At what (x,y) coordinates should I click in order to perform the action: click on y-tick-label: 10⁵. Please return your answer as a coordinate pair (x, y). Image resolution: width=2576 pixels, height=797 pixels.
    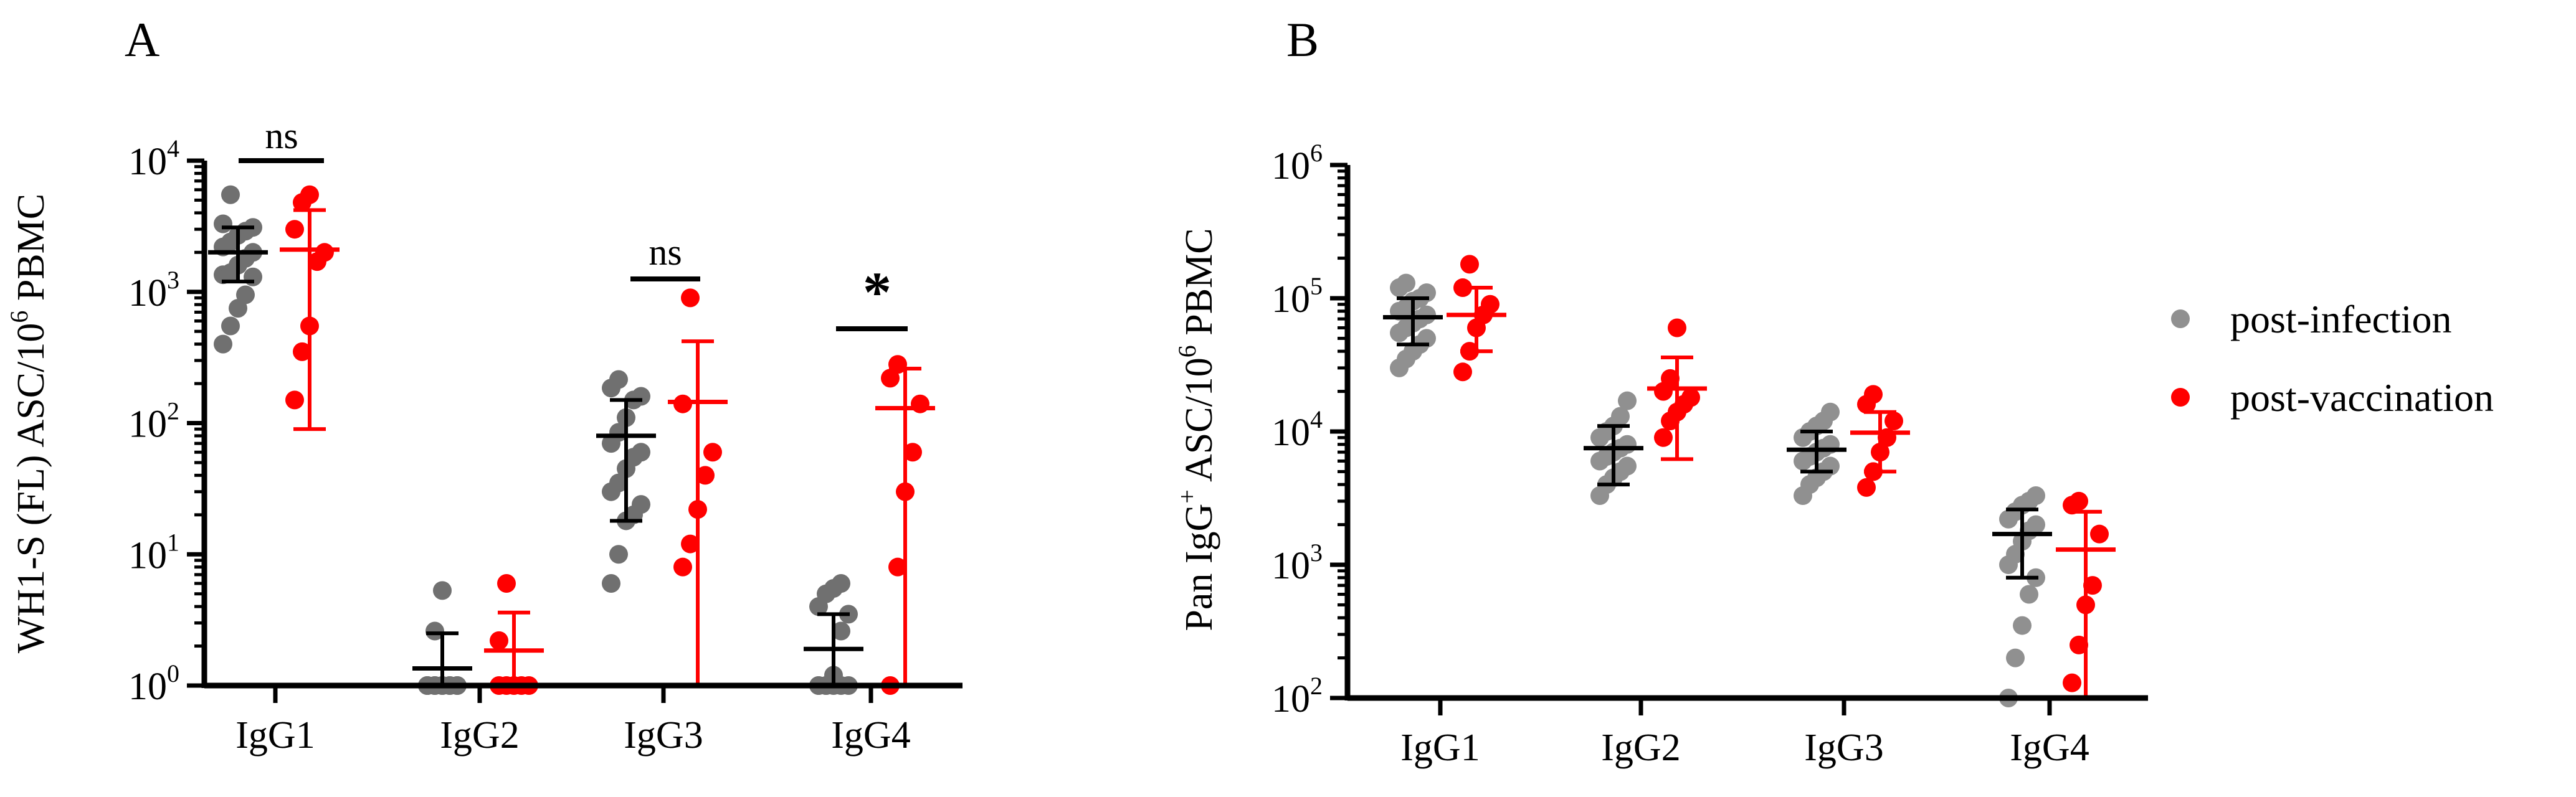
    Looking at the image, I should click on (1297, 296).